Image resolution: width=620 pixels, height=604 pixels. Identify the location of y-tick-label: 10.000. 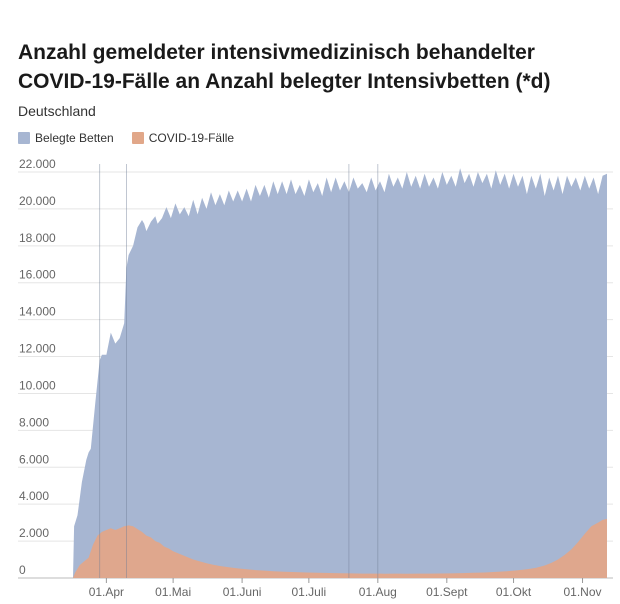
(37, 385).